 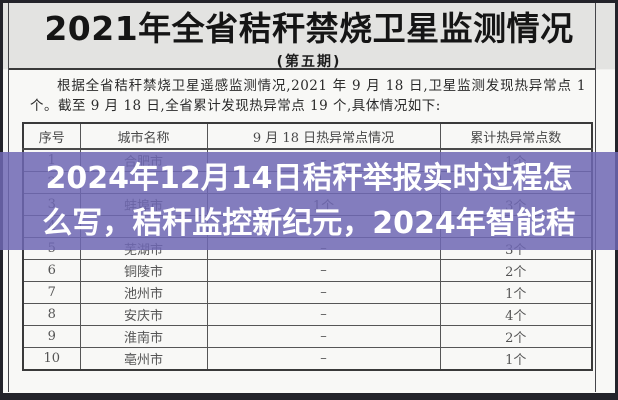 I want to click on table-row: 7 池州市 – 1个, so click(x=307, y=292).